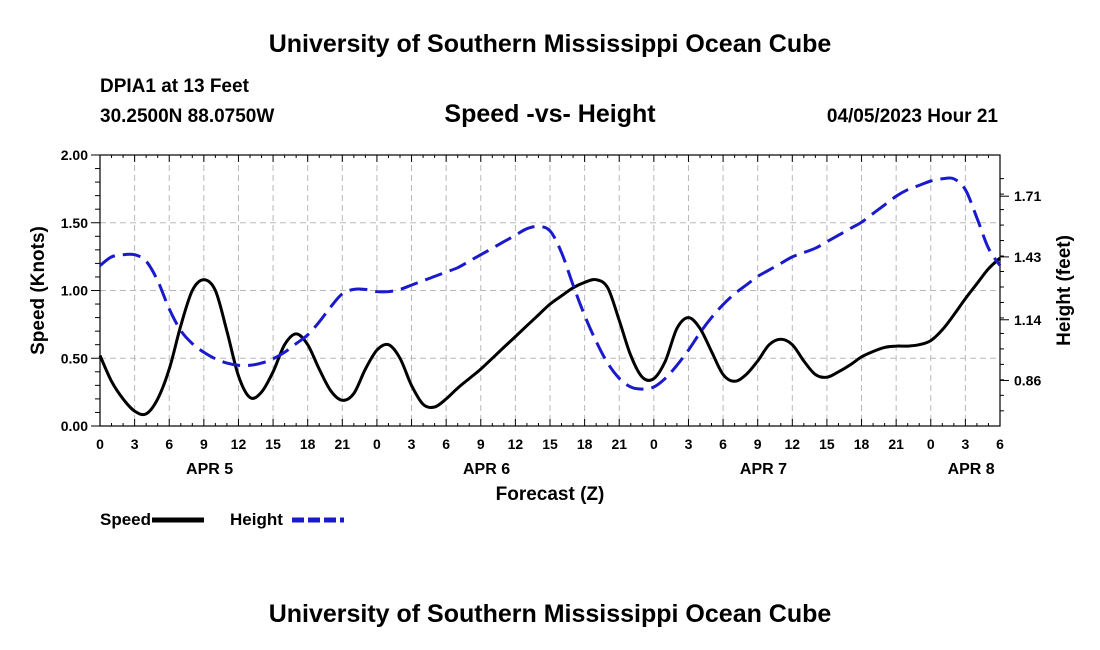  I want to click on chart-title: Speed -vs- Height, so click(550, 114).